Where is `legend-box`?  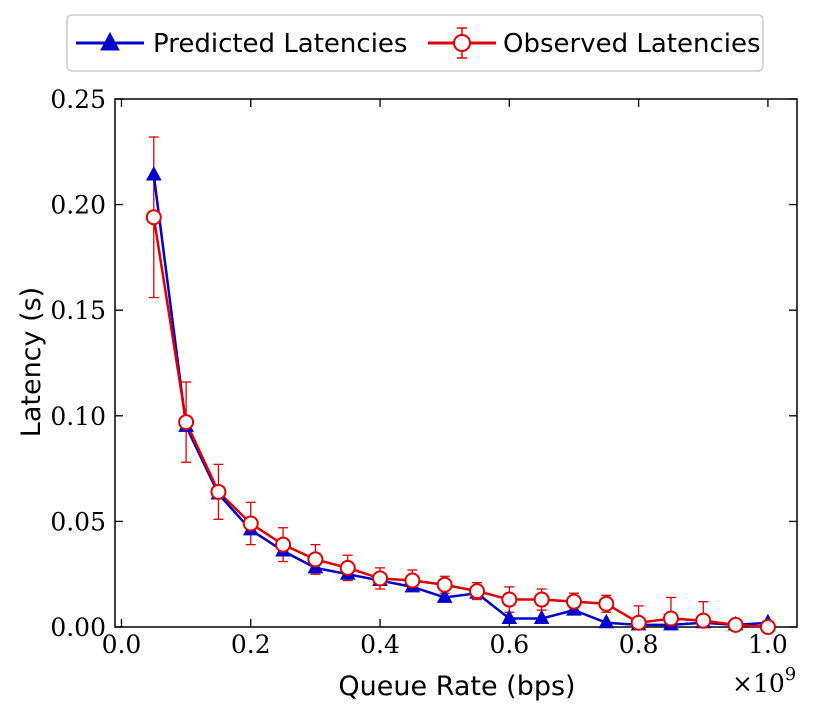 legend-box is located at coordinates (415, 43).